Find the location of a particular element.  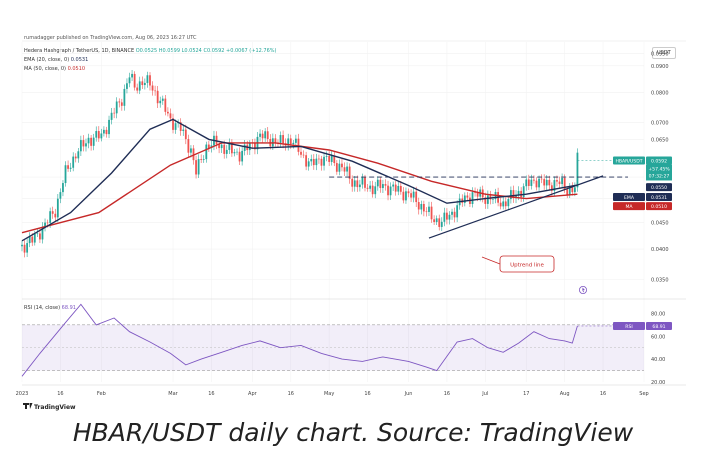

uptrend-annotation: Uptrend line is located at coordinates (518, 264).